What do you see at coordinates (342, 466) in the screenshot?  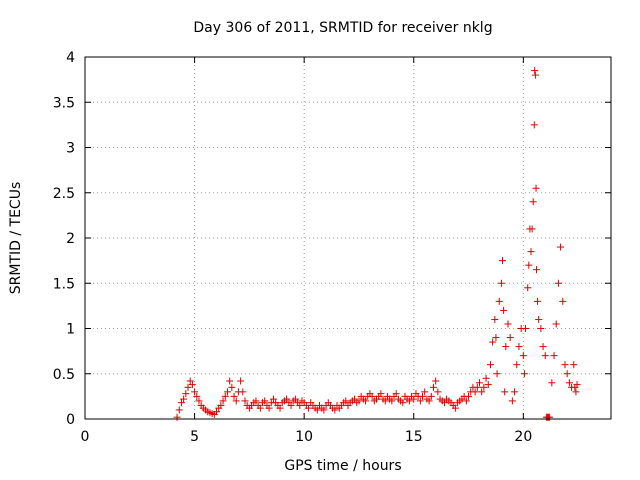 I see `x-axis-label: GPS time / hours` at bounding box center [342, 466].